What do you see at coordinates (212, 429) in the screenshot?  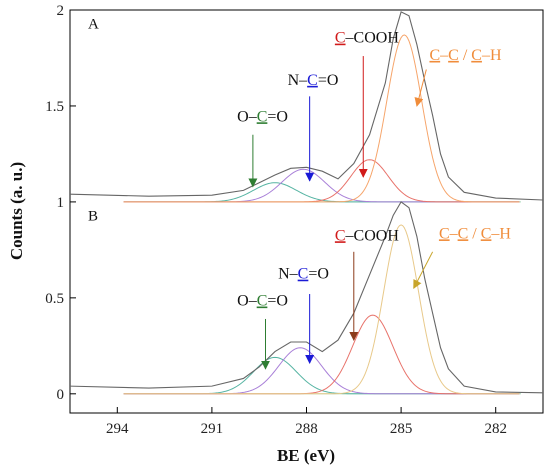 I see `x-tick-label: 291` at bounding box center [212, 429].